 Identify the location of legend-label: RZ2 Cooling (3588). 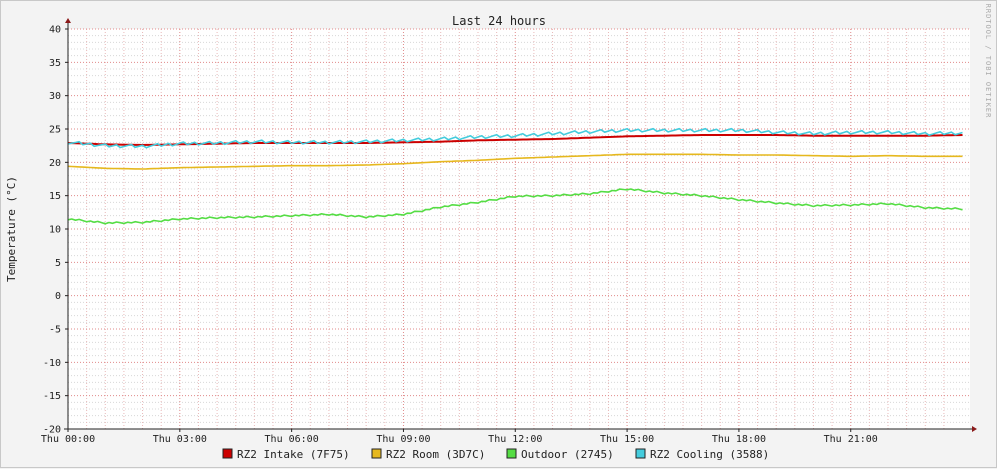
(709, 454).